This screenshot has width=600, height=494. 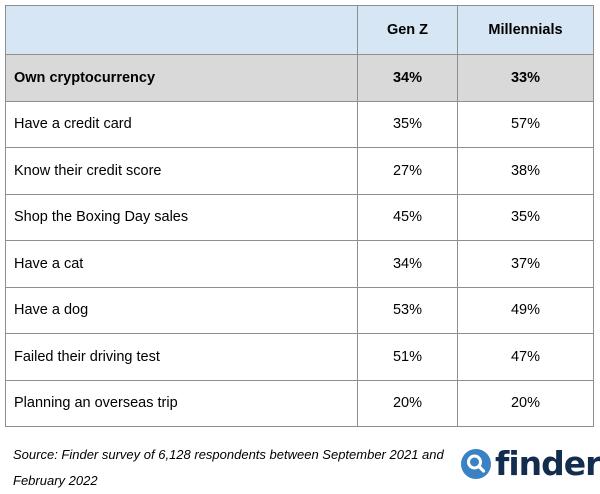 What do you see at coordinates (525, 30) in the screenshot?
I see `header-millennials: Millennials` at bounding box center [525, 30].